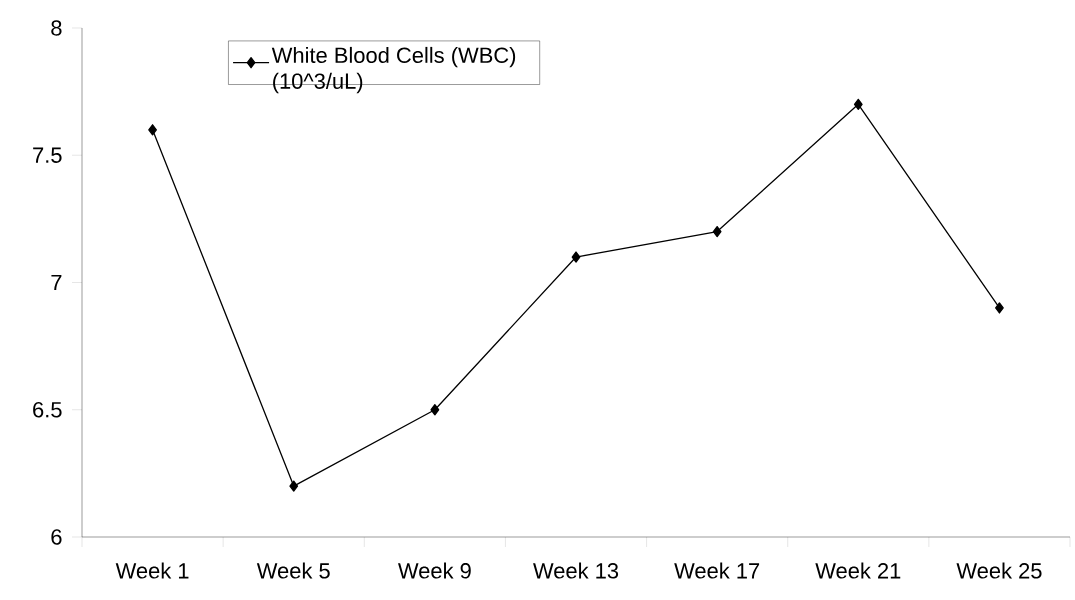 This screenshot has height=600, width=1075. I want to click on x-tick-label: Week 21, so click(858, 570).